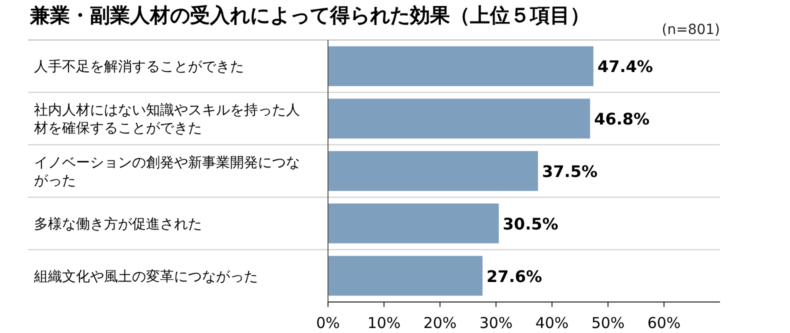 This screenshot has height=333, width=790. I want to click on x-tick-label: 50%, so click(608, 323).